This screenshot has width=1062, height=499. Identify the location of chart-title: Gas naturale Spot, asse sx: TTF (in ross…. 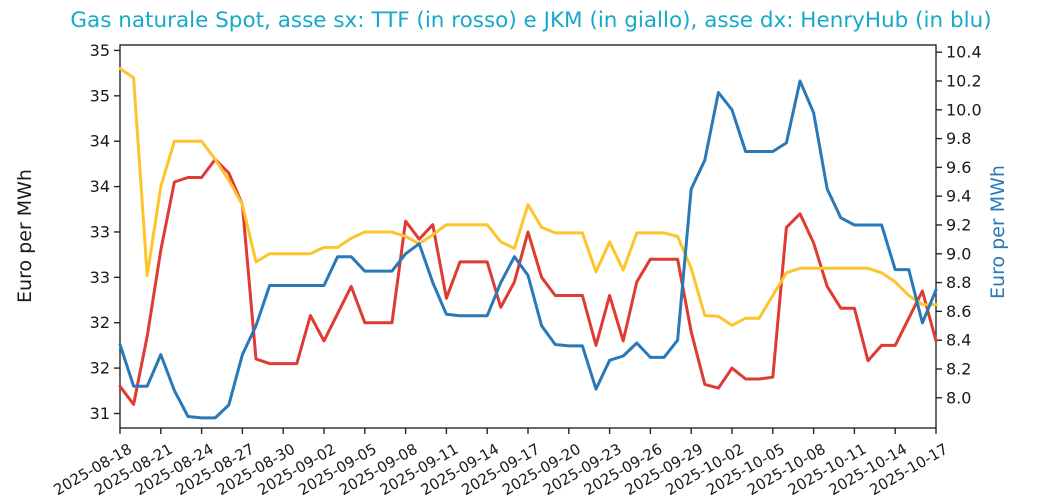
(530, 20).